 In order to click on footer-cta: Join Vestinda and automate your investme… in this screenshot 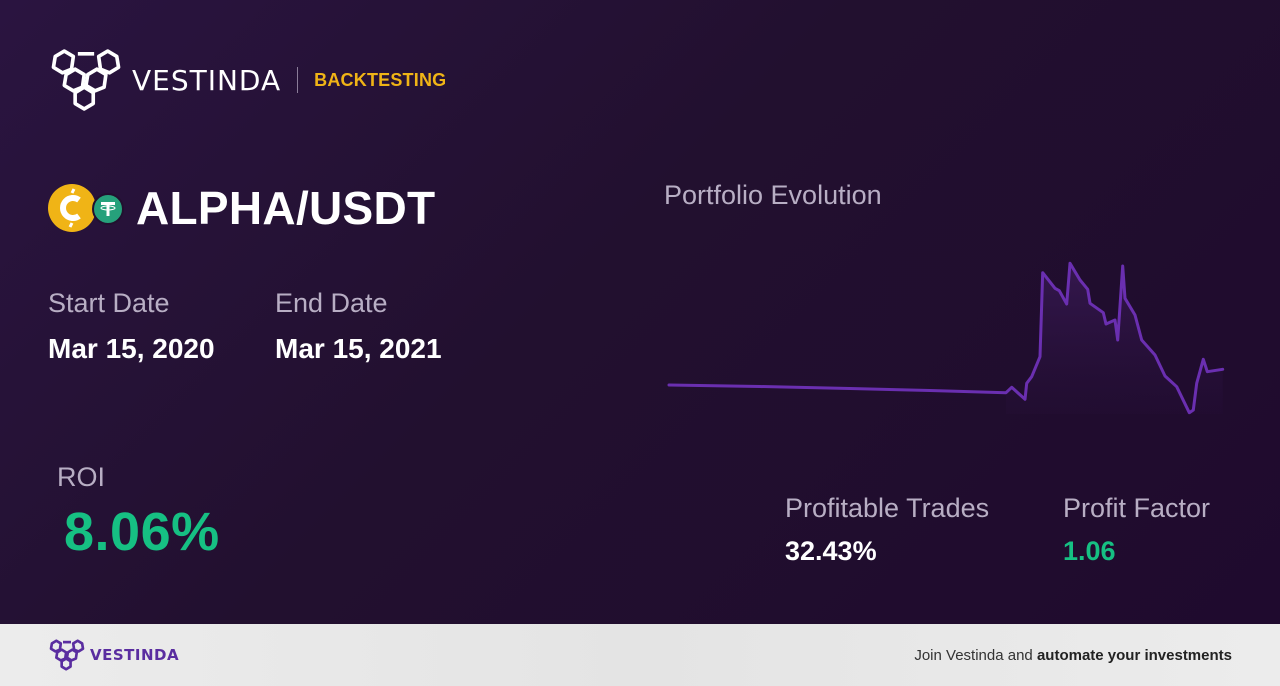, I will do `click(1073, 655)`.